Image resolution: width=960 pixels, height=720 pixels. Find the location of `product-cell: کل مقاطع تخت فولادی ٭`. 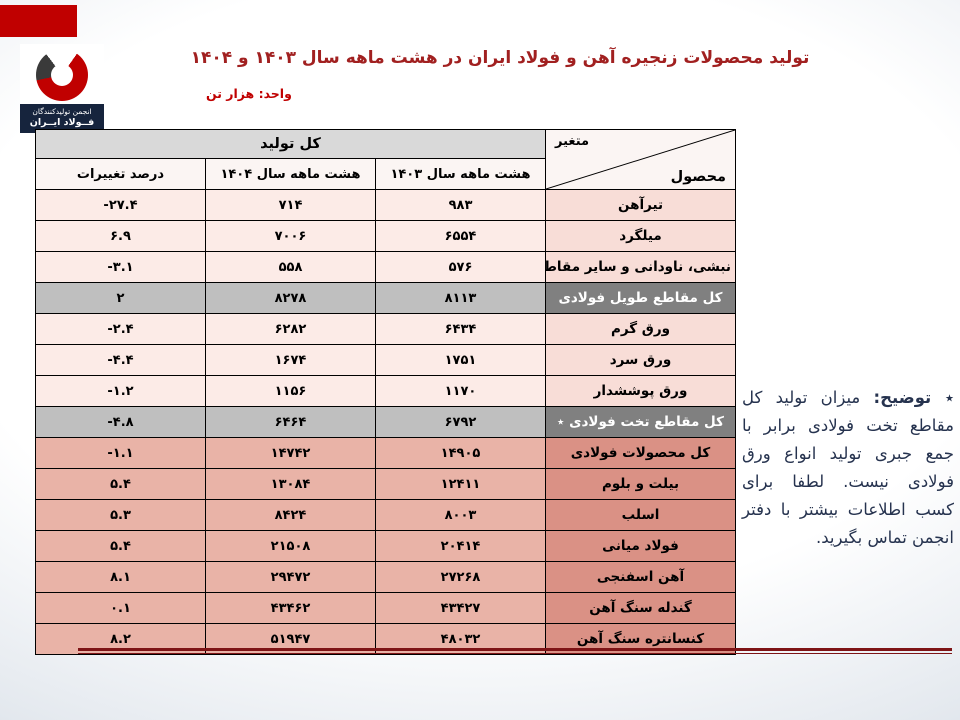

product-cell: کل مقاطع تخت فولادی ٭ is located at coordinates (640, 422).